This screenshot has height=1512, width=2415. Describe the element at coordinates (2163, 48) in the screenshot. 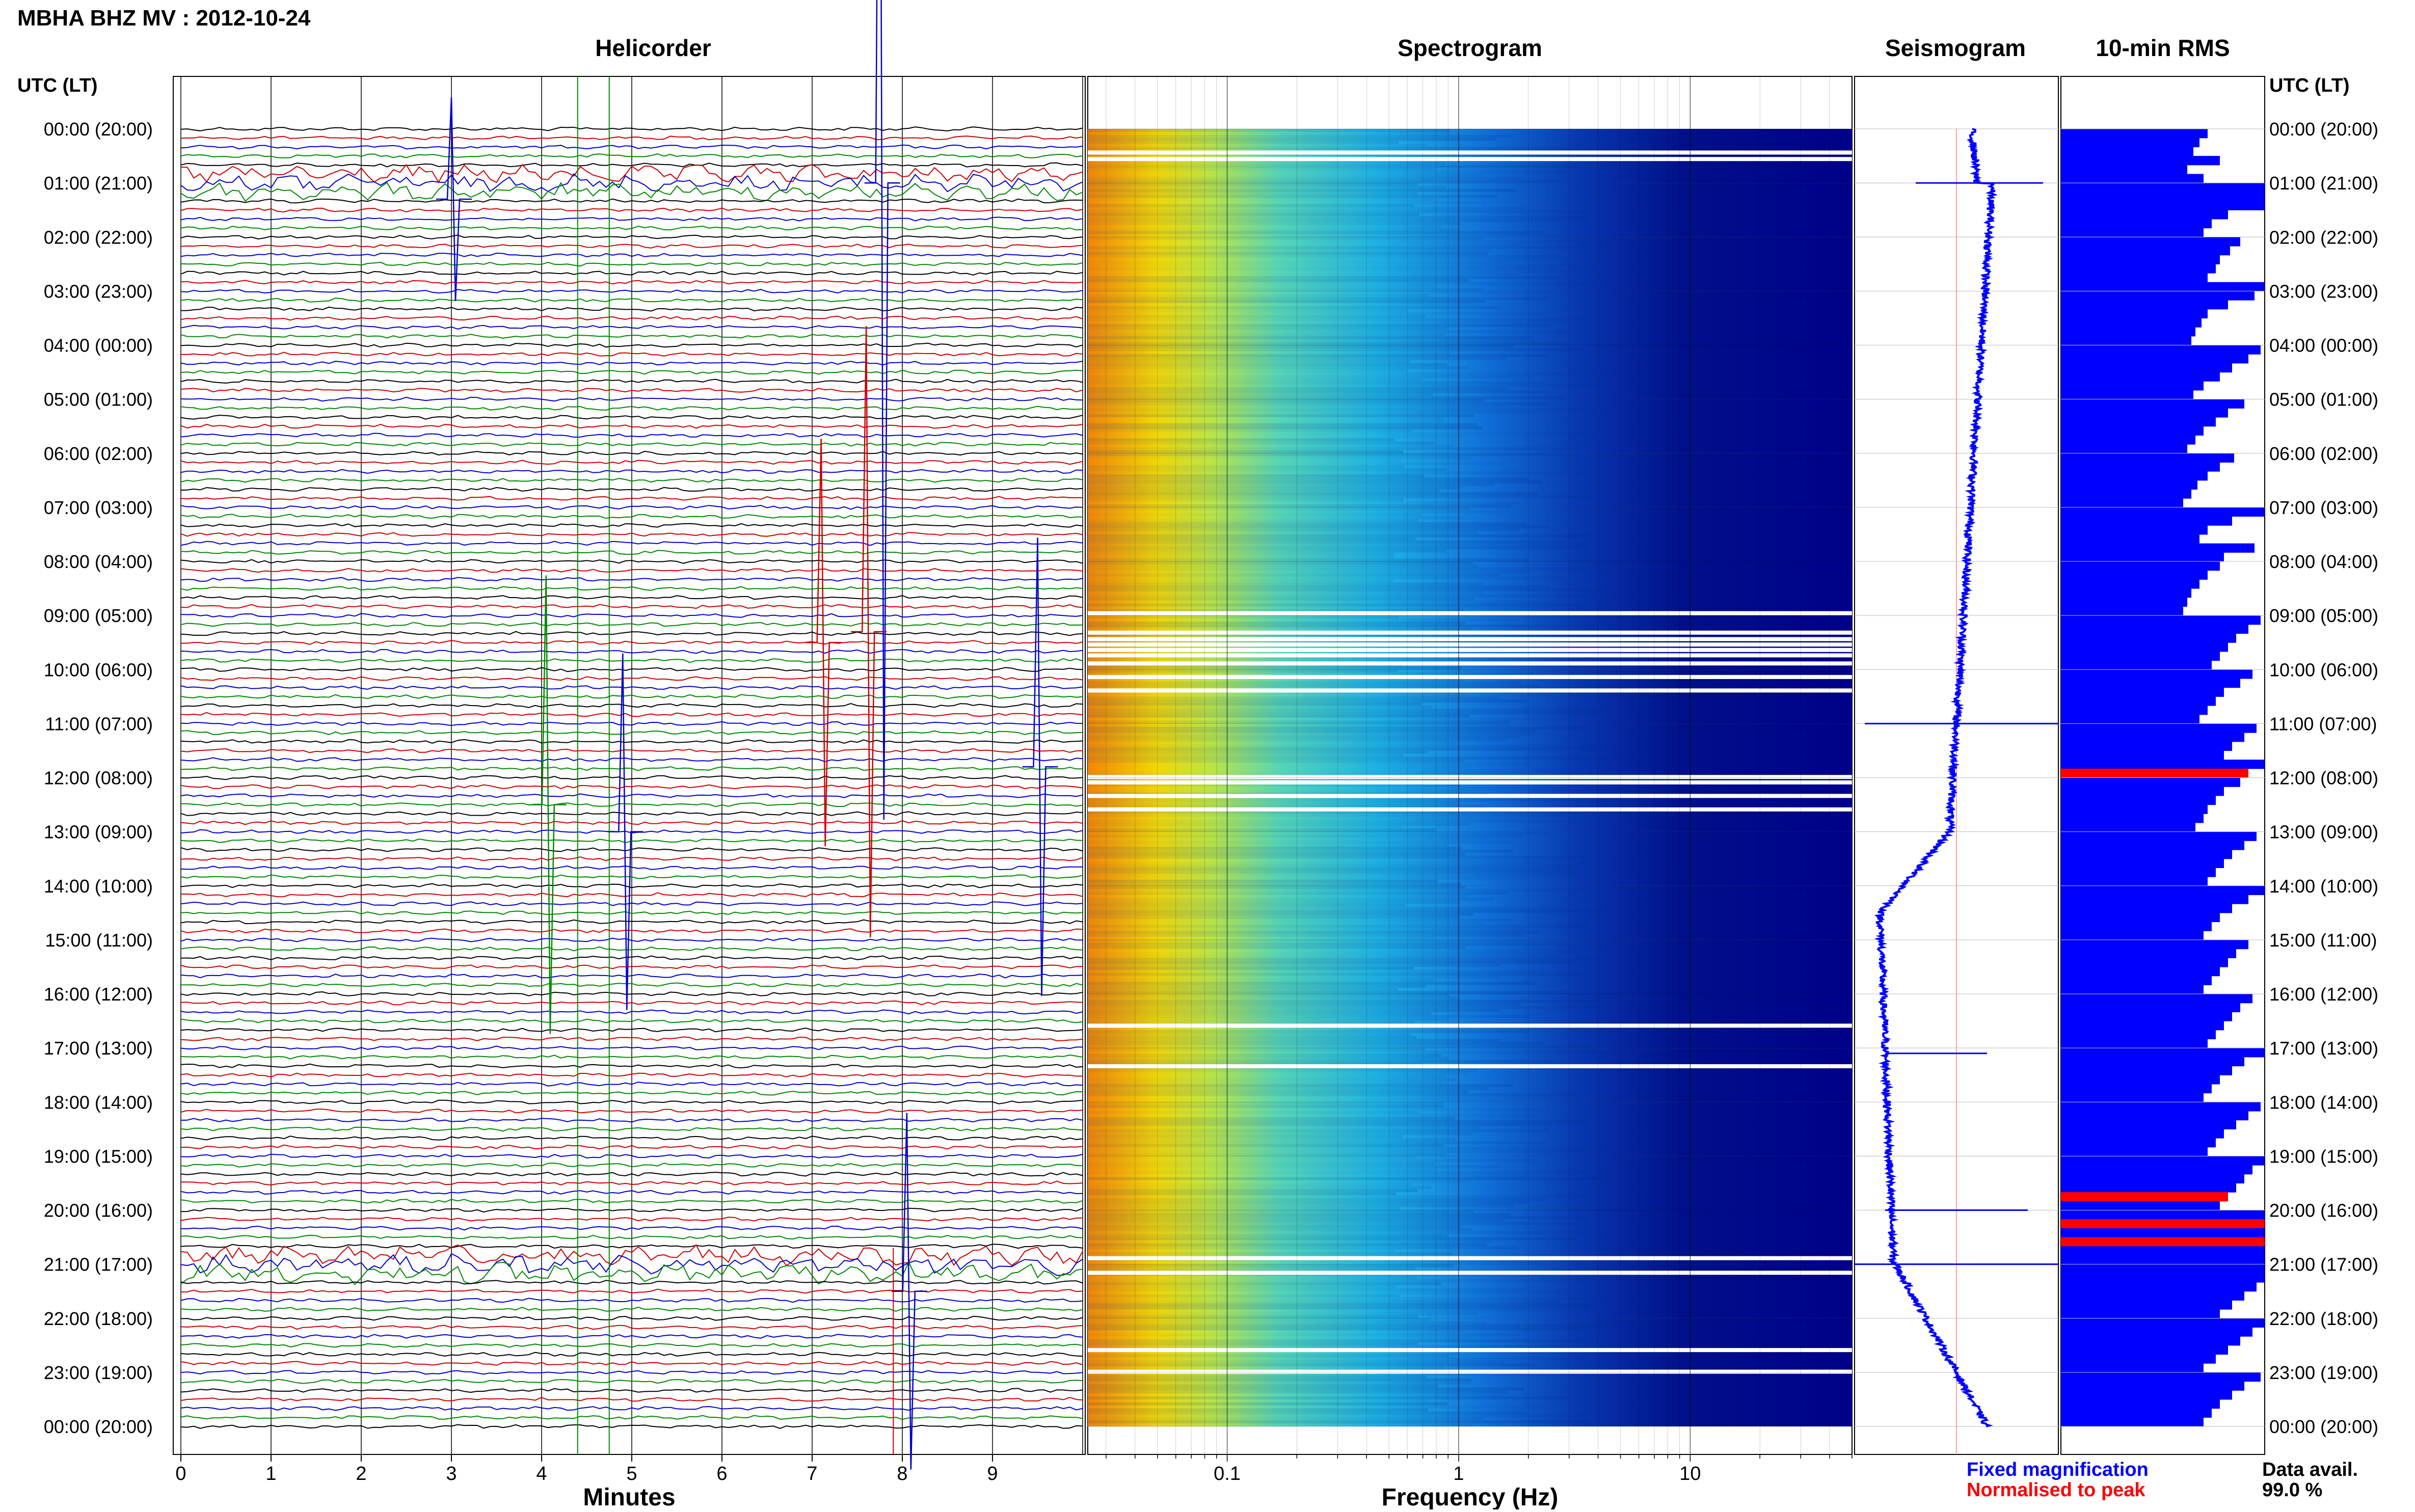

I see `rms-title: 10-min RMS` at that location.